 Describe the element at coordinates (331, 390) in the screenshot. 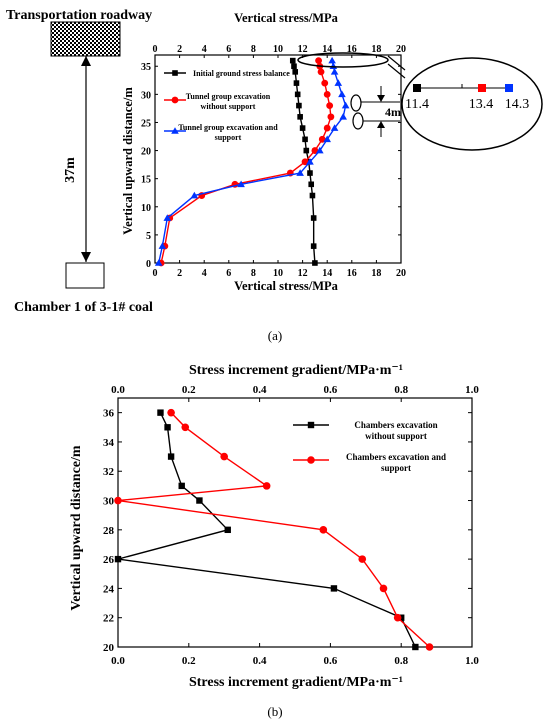

I see `x-tick-label-top: 0.6` at that location.